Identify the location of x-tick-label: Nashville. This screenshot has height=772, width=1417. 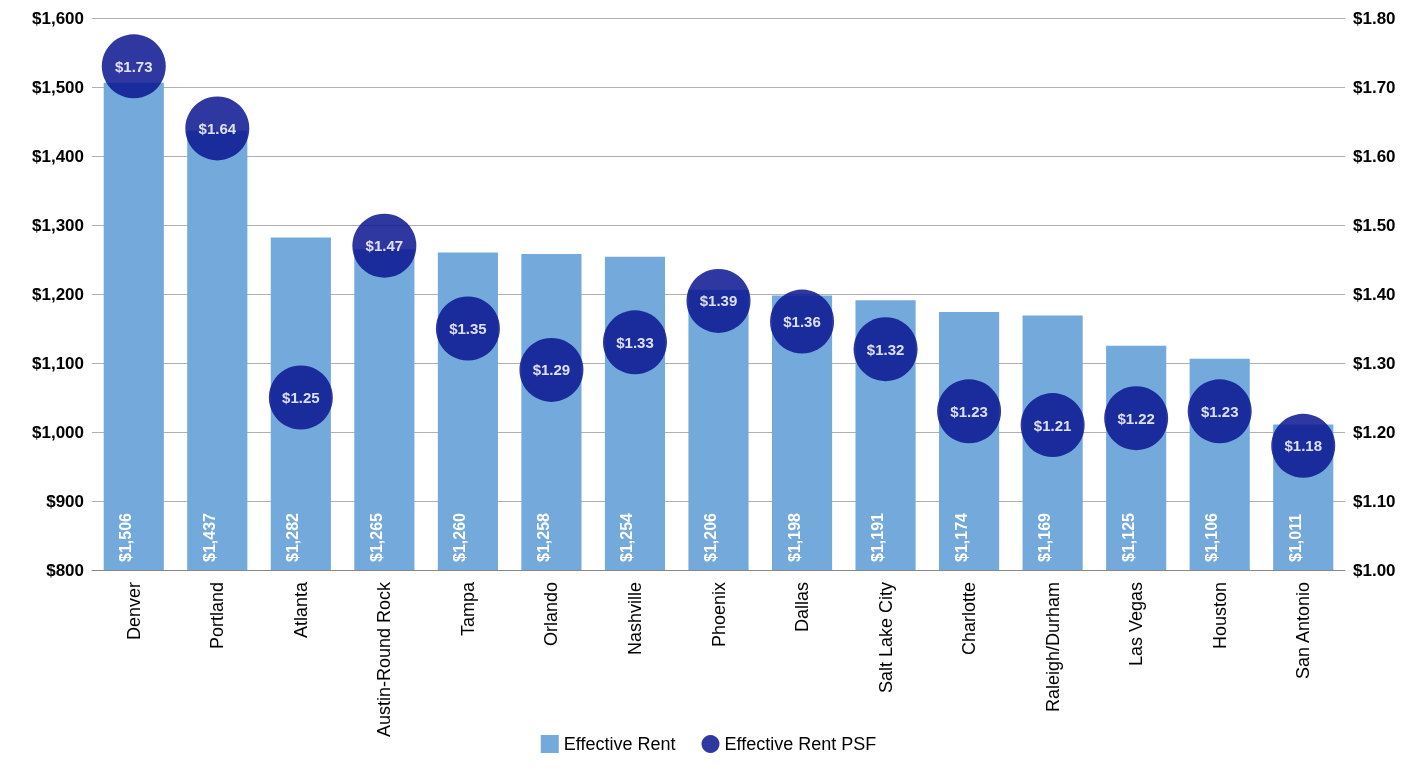
(634, 619).